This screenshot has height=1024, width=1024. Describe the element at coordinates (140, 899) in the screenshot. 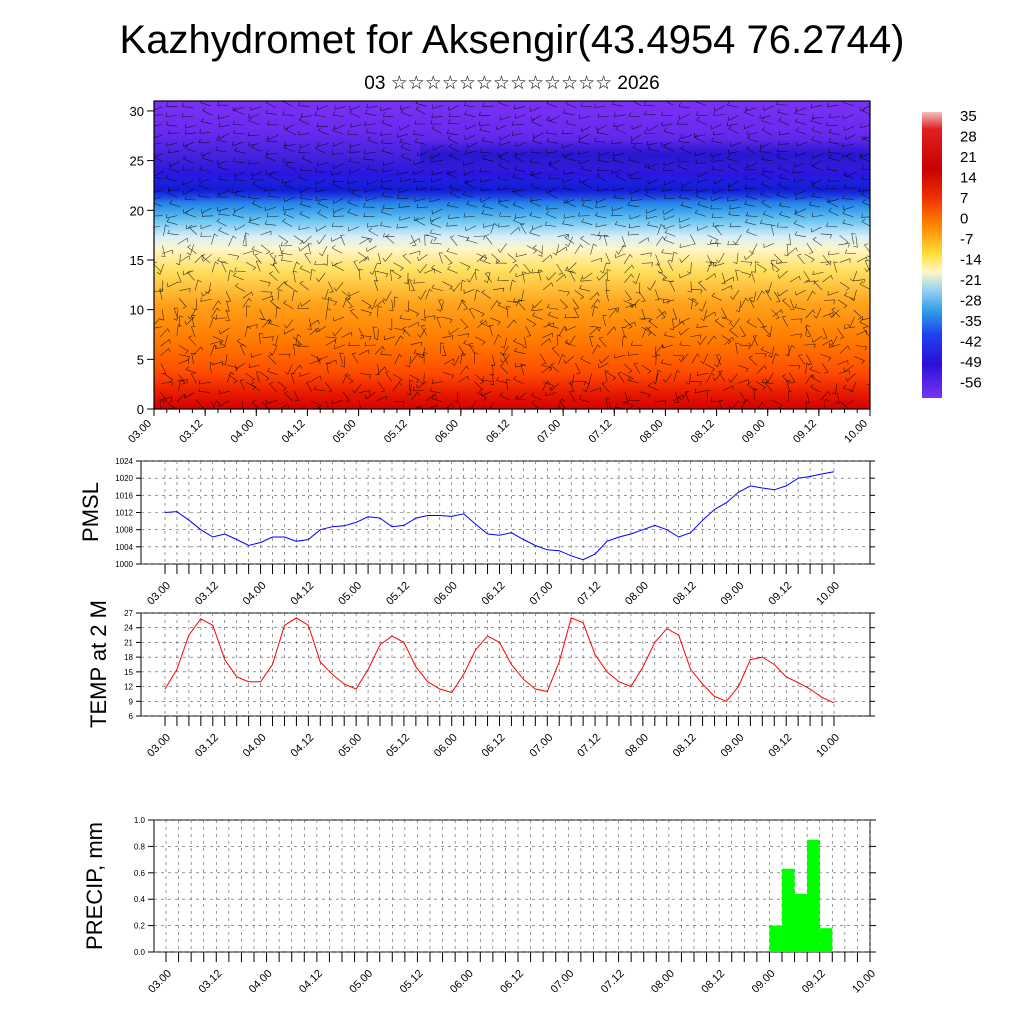

I see `y-tick-label: 0.4` at that location.